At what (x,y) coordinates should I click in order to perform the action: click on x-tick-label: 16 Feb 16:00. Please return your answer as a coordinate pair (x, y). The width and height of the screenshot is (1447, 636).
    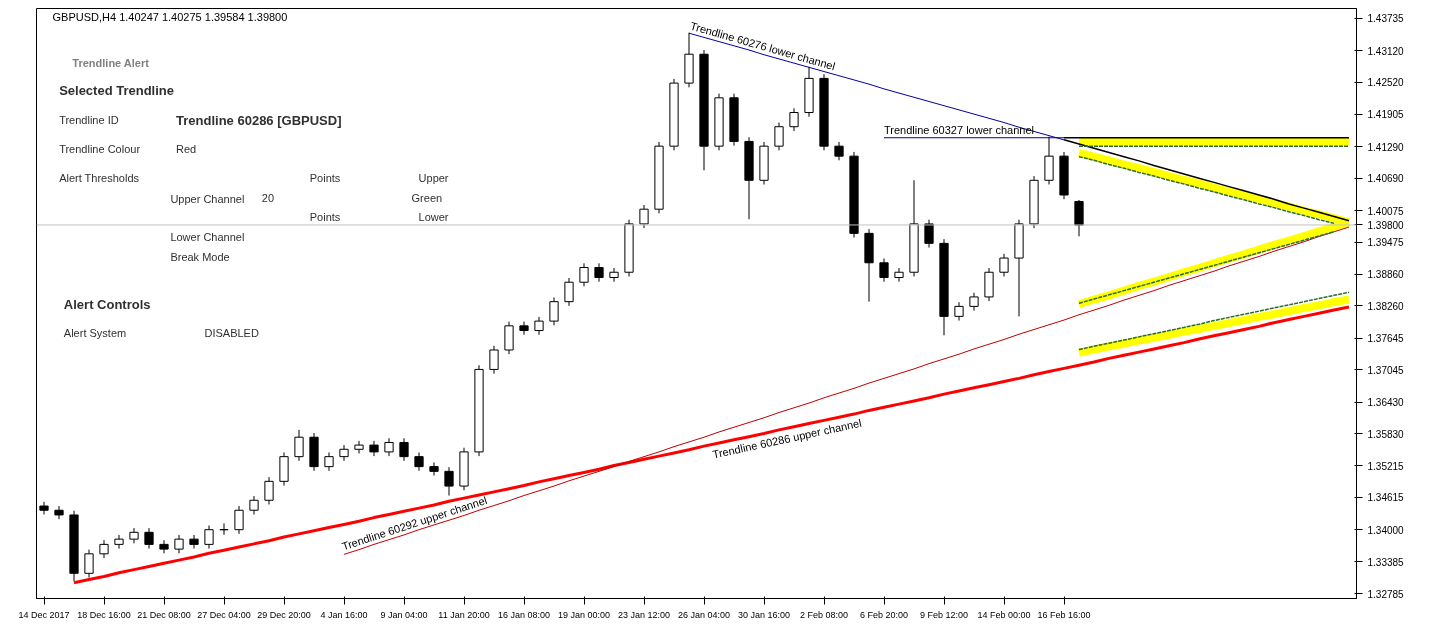
    Looking at the image, I should click on (1064, 614).